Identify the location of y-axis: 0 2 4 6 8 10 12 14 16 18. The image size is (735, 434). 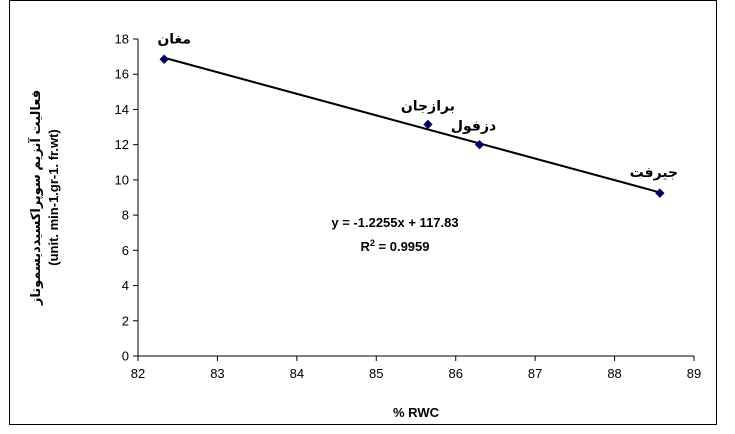
(127, 198).